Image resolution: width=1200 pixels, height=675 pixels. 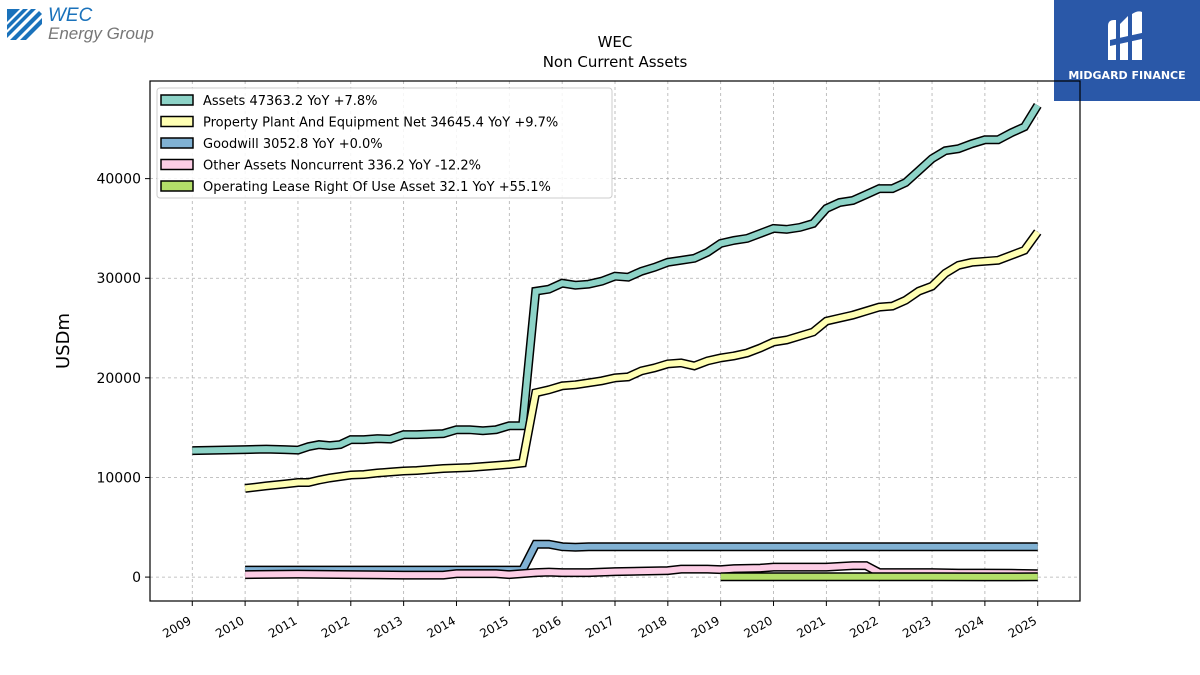 I want to click on midgard-logo-mark, so click(x=1127, y=36).